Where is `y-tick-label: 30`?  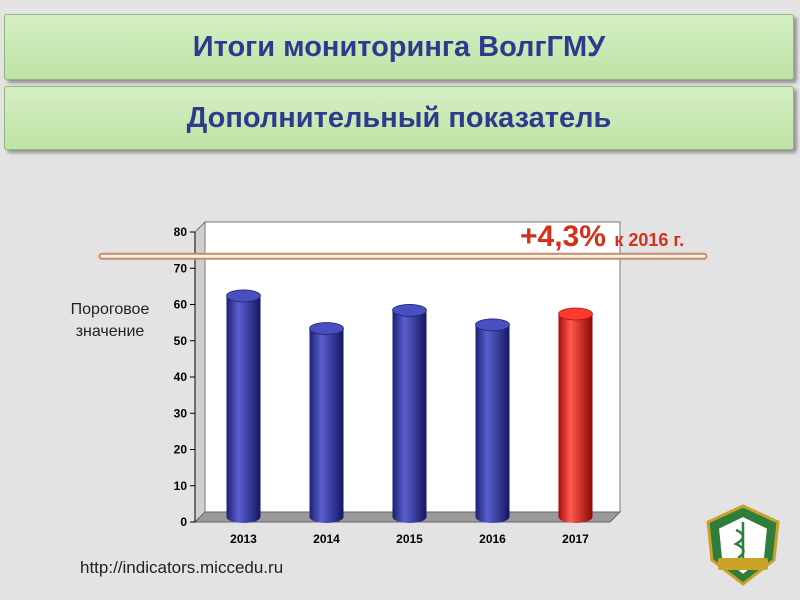
y-tick-label: 30 is located at coordinates (181, 413).